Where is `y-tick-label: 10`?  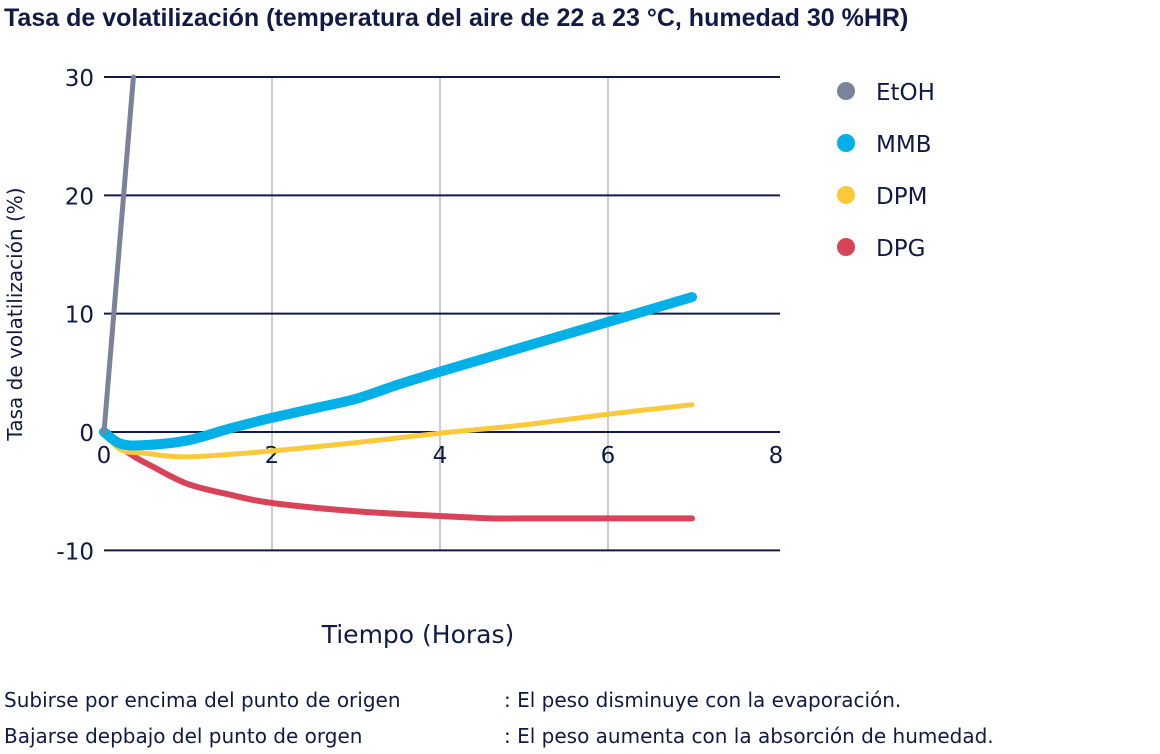
y-tick-label: 10 is located at coordinates (79, 316).